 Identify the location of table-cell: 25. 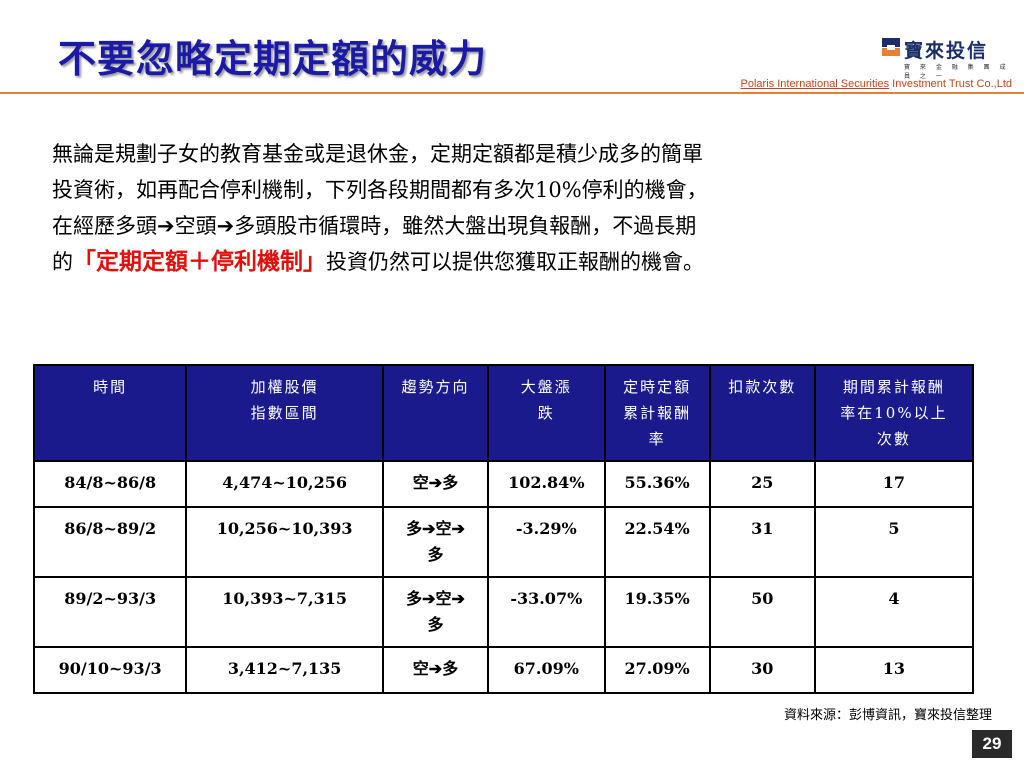
(762, 484).